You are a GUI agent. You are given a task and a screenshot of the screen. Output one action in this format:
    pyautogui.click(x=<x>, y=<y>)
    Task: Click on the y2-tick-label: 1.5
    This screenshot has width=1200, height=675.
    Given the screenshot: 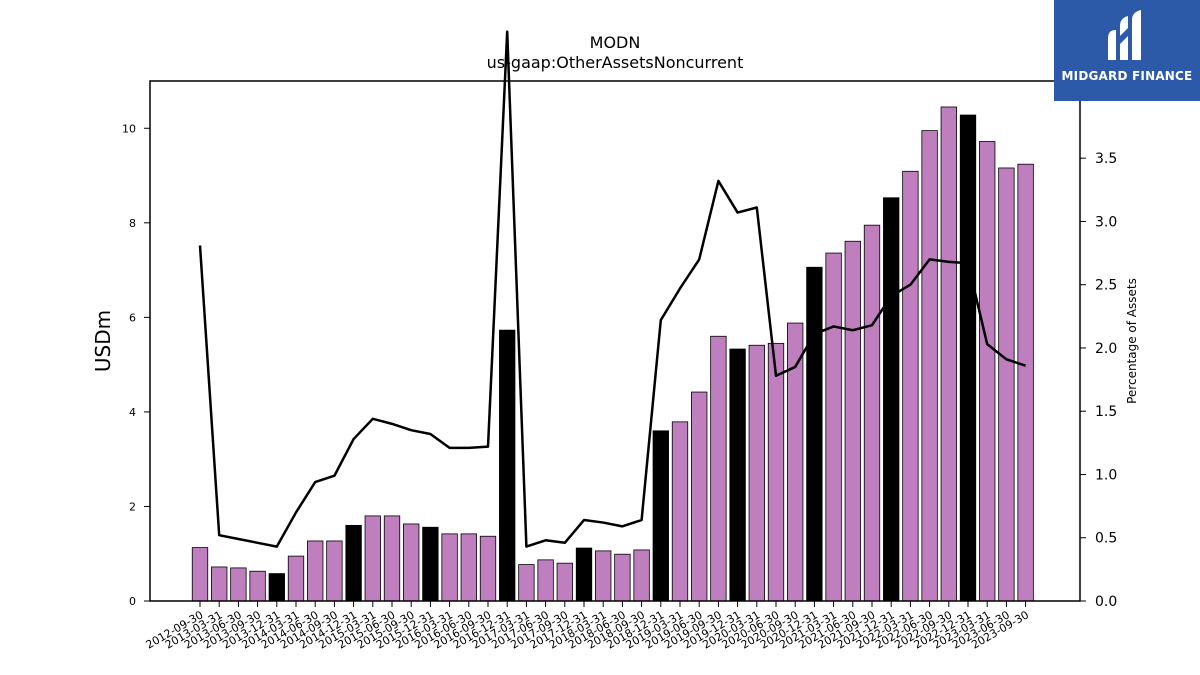 What is the action you would take?
    pyautogui.click(x=1106, y=412)
    